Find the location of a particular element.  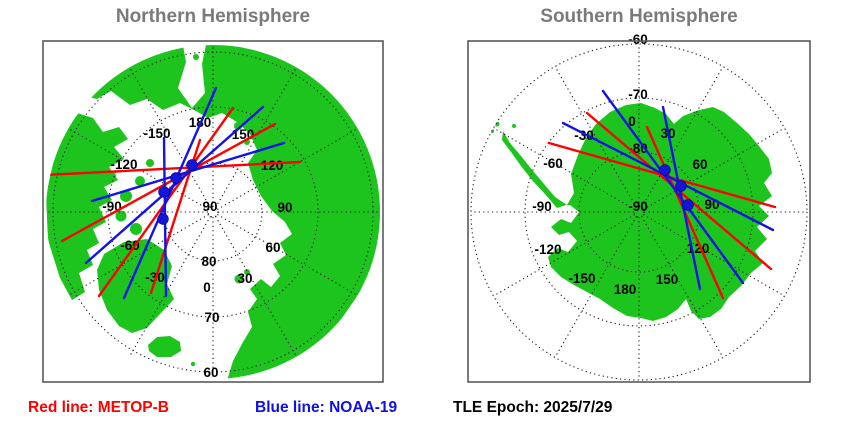

south-map-title: Southern Hemisphere is located at coordinates (639, 16).